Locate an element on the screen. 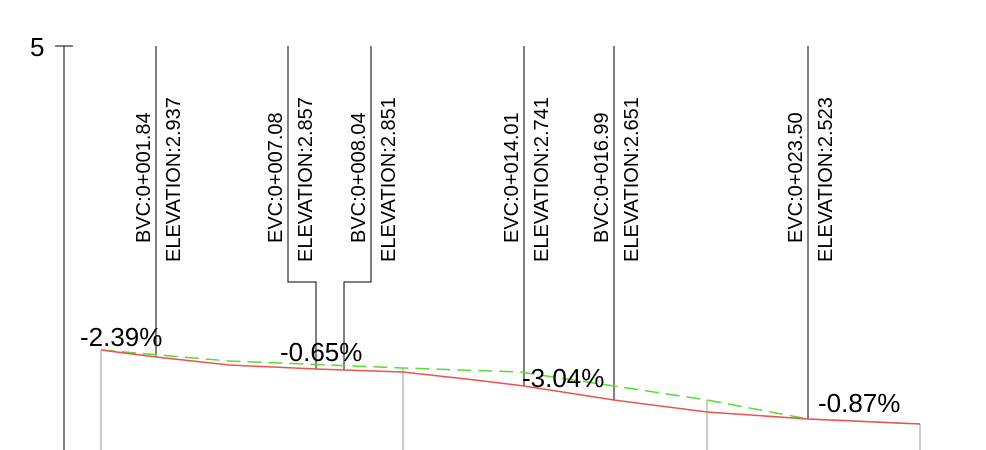 The width and height of the screenshot is (986, 450). tangent-line is located at coordinates (510, 387).